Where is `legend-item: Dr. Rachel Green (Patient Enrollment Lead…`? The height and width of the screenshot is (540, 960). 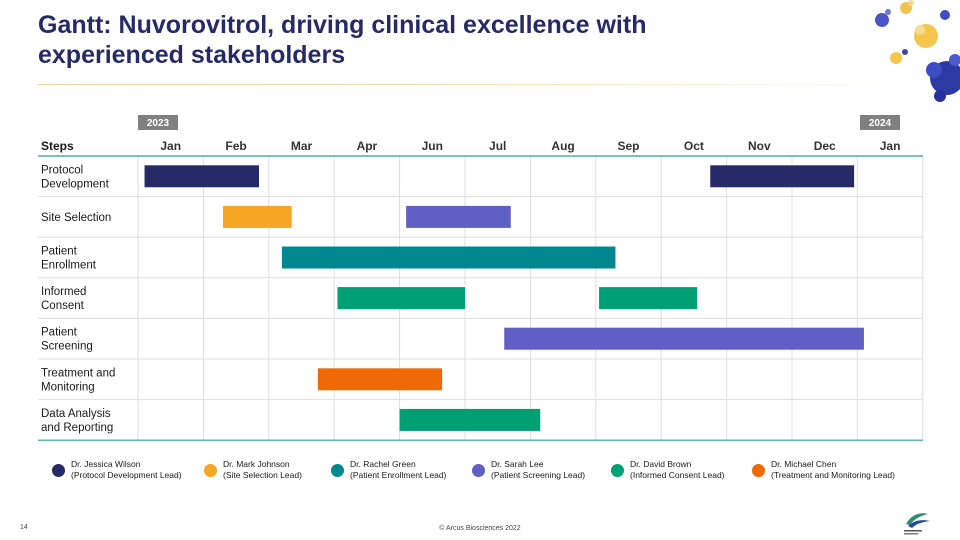 legend-item: Dr. Rachel Green (Patient Enrollment Lead… is located at coordinates (388, 470).